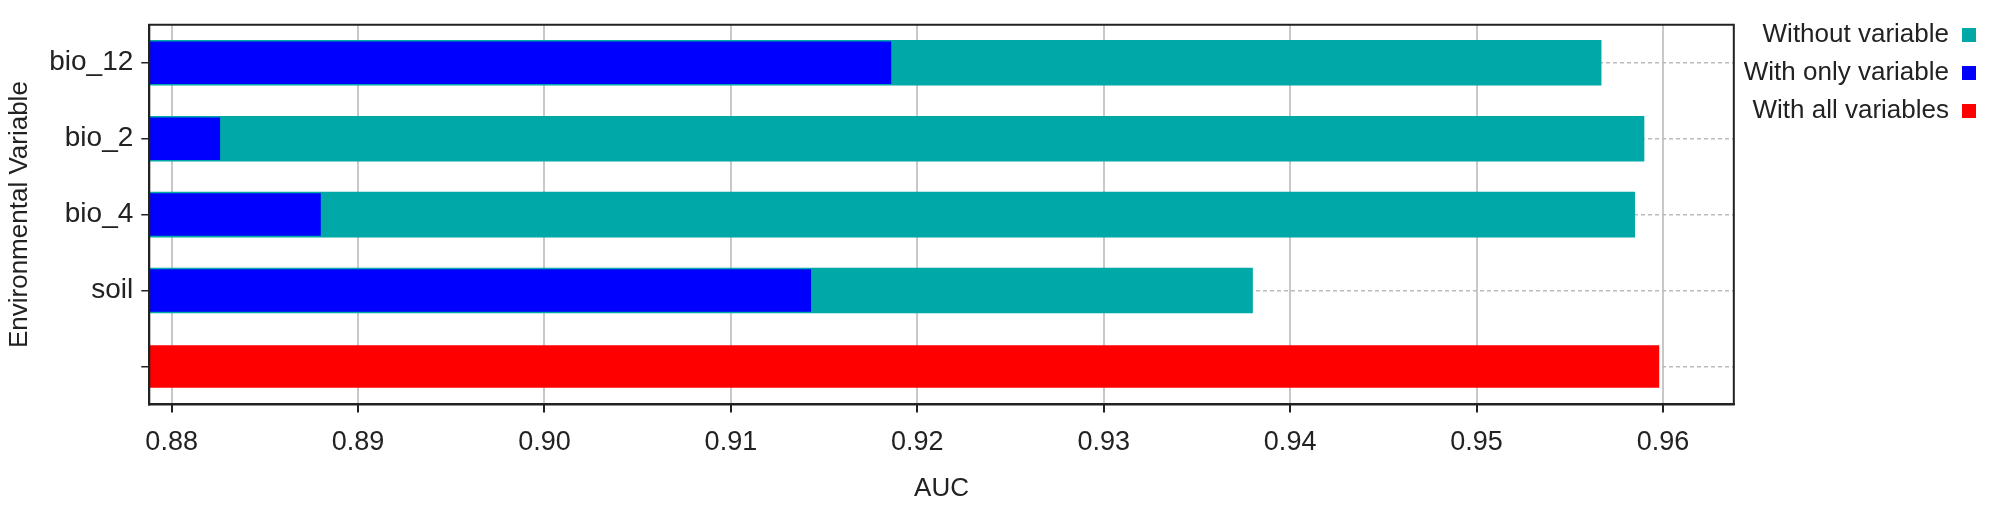 The height and width of the screenshot is (508, 2000). What do you see at coordinates (358, 441) in the screenshot?
I see `x-tick-label: 0.89` at bounding box center [358, 441].